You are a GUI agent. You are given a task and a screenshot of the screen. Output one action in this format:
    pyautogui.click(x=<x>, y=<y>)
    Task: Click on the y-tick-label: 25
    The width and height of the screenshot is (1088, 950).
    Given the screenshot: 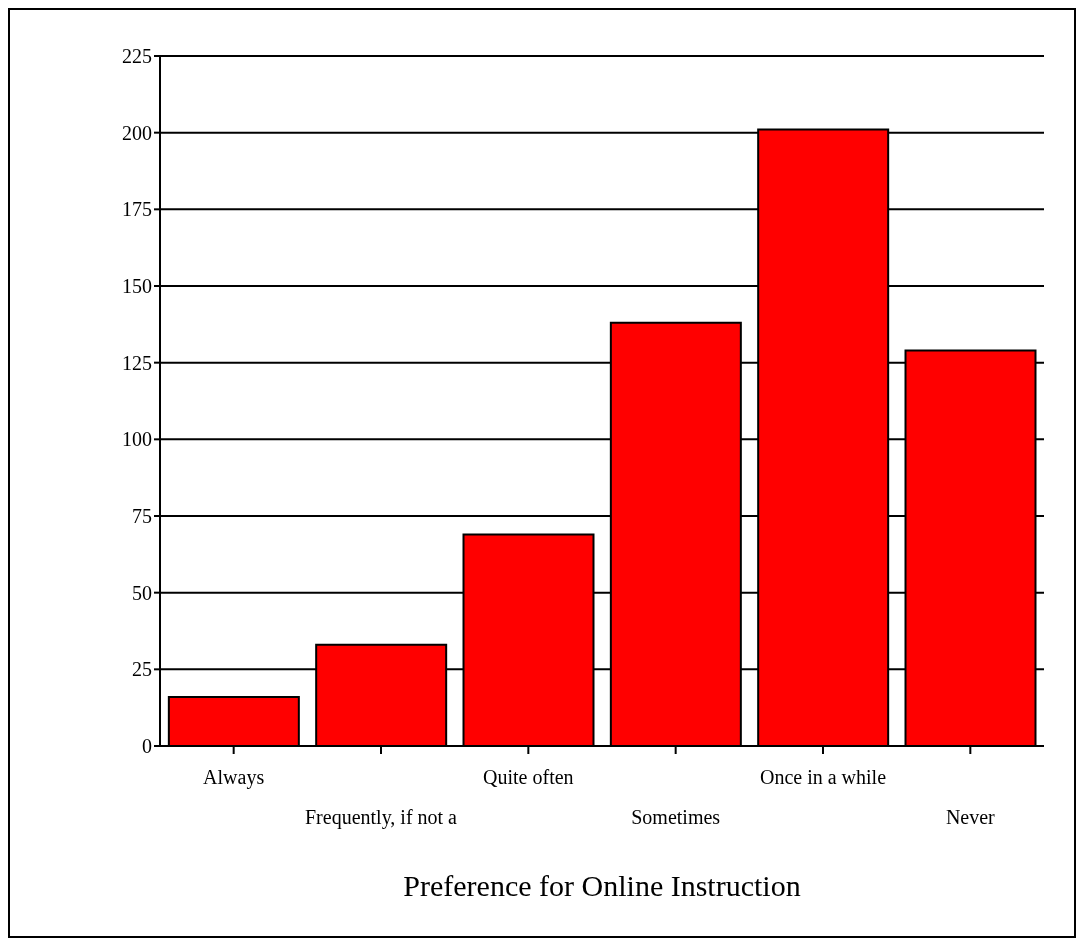 What is the action you would take?
    pyautogui.click(x=142, y=669)
    